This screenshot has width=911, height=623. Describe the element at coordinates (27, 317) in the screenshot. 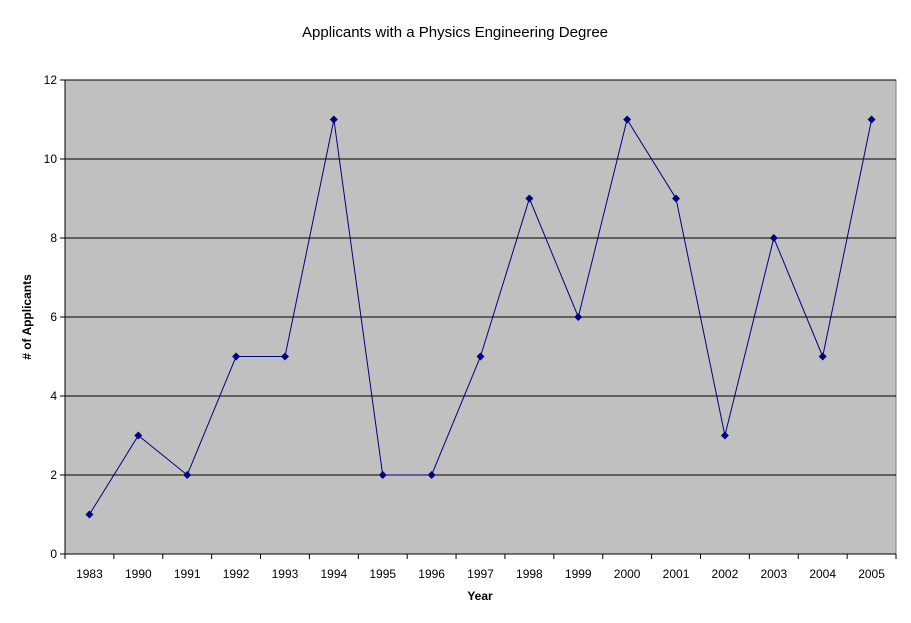

I see `y-axis-title: # of Applicants` at that location.